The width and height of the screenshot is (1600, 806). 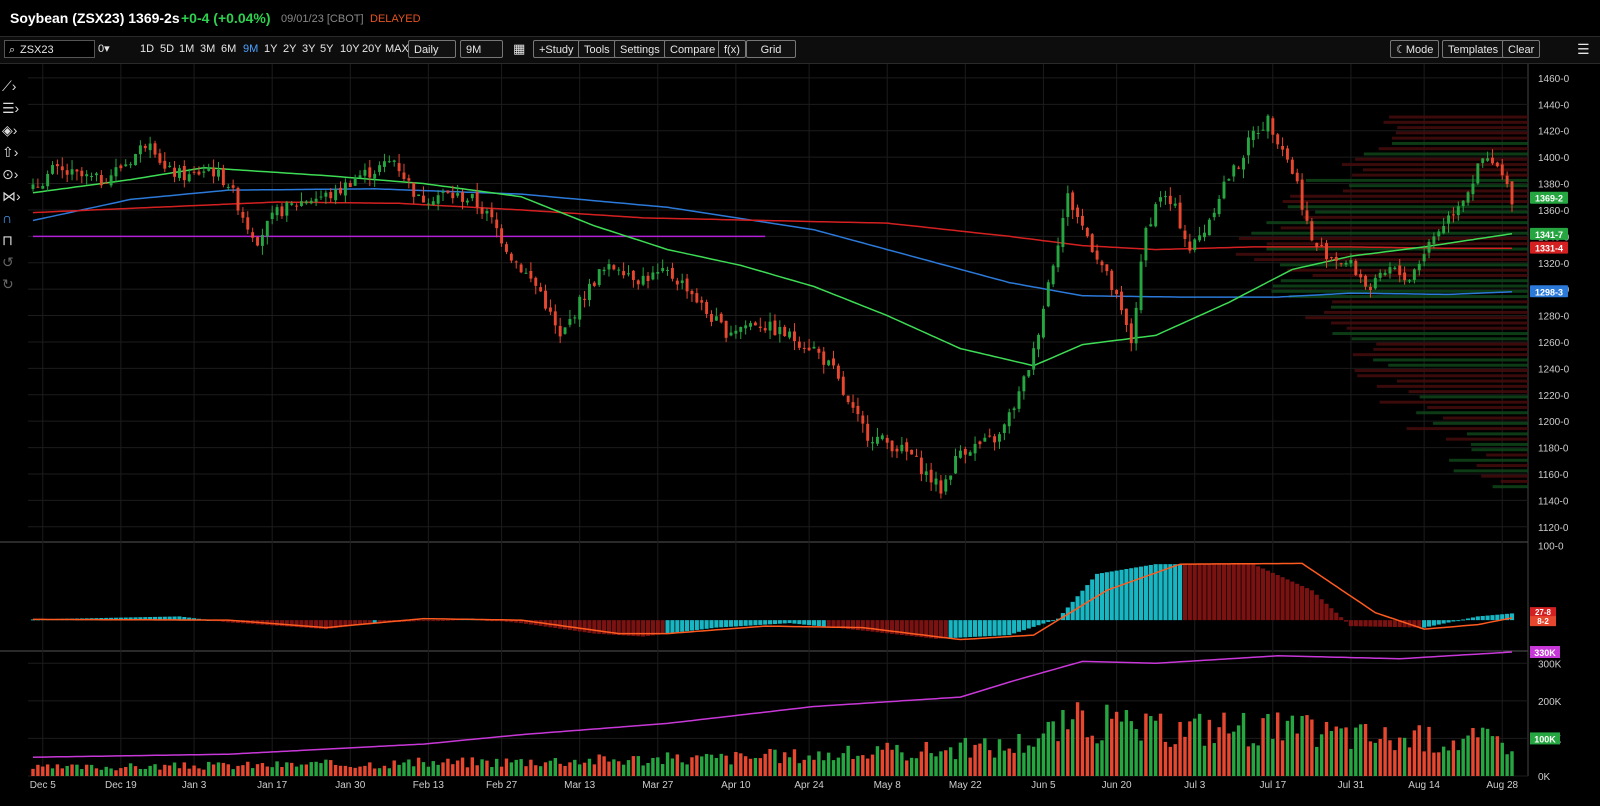 What do you see at coordinates (1583, 49) in the screenshot?
I see `menu-icon: ☰` at bounding box center [1583, 49].